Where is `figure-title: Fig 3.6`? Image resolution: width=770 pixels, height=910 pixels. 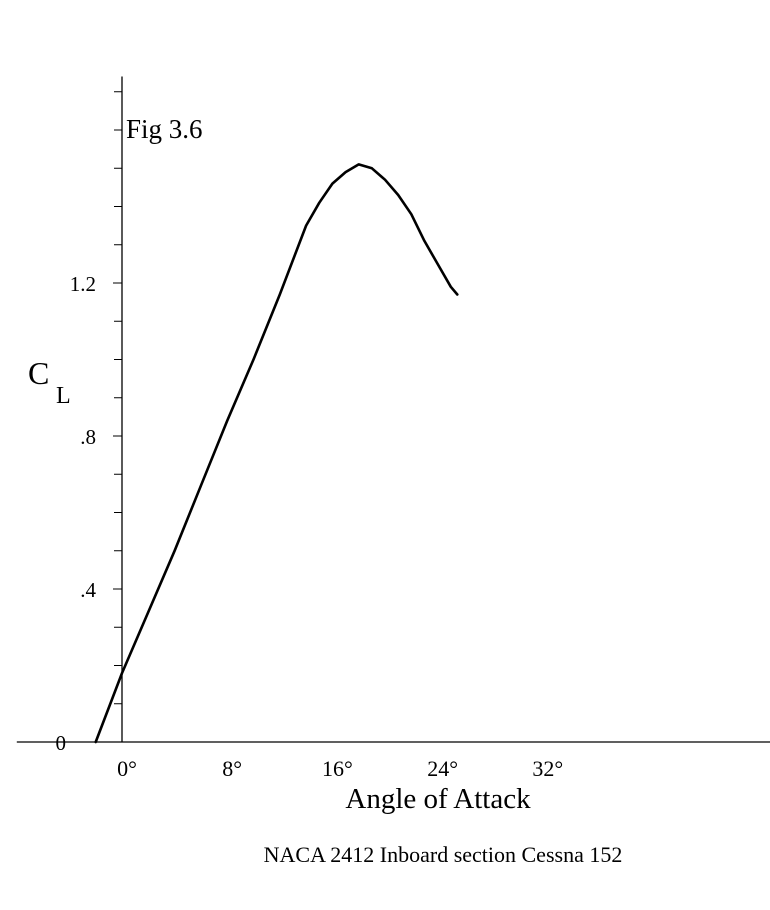
figure-title: Fig 3.6 is located at coordinates (164, 129).